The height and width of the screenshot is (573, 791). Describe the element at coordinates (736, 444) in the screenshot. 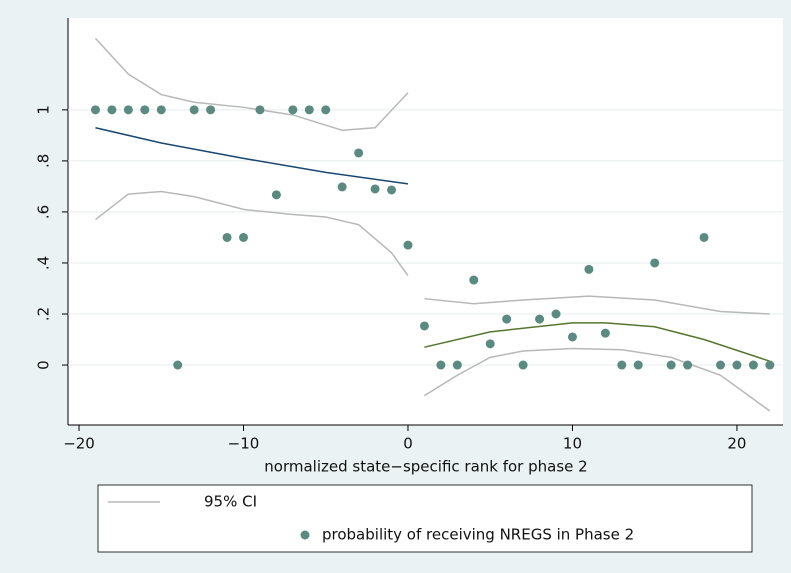

I see `x-tick-label: 20` at that location.